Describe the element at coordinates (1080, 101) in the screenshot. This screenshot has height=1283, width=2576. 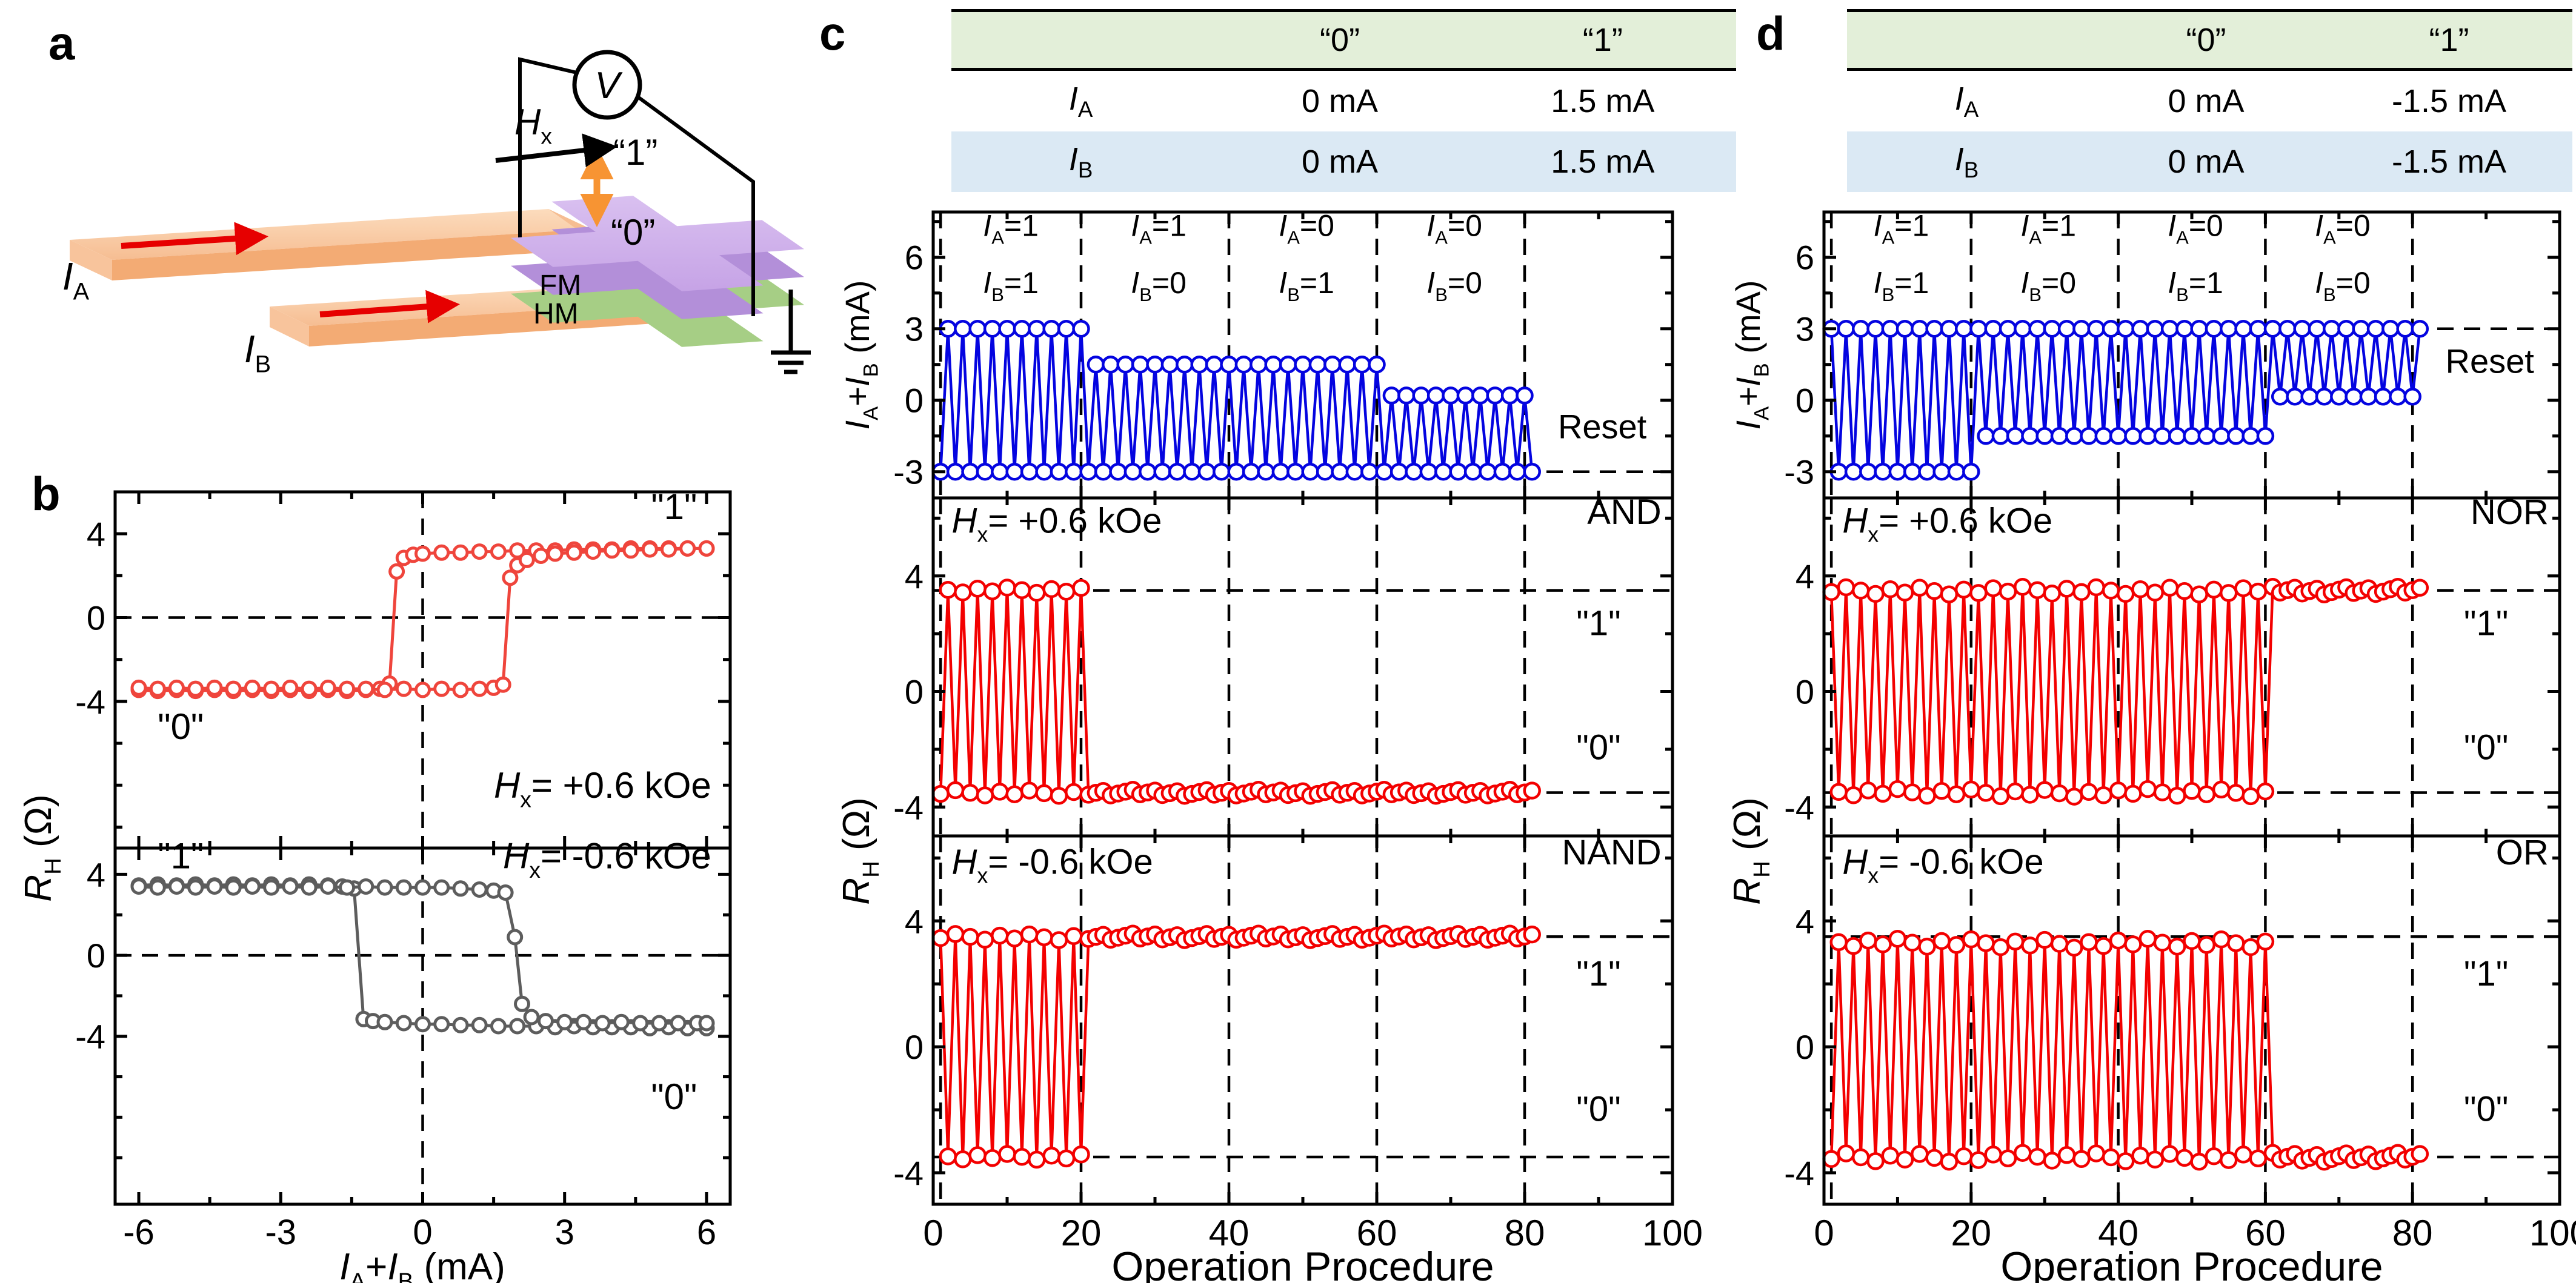
I see `table-c-rowA-label: IA` at that location.